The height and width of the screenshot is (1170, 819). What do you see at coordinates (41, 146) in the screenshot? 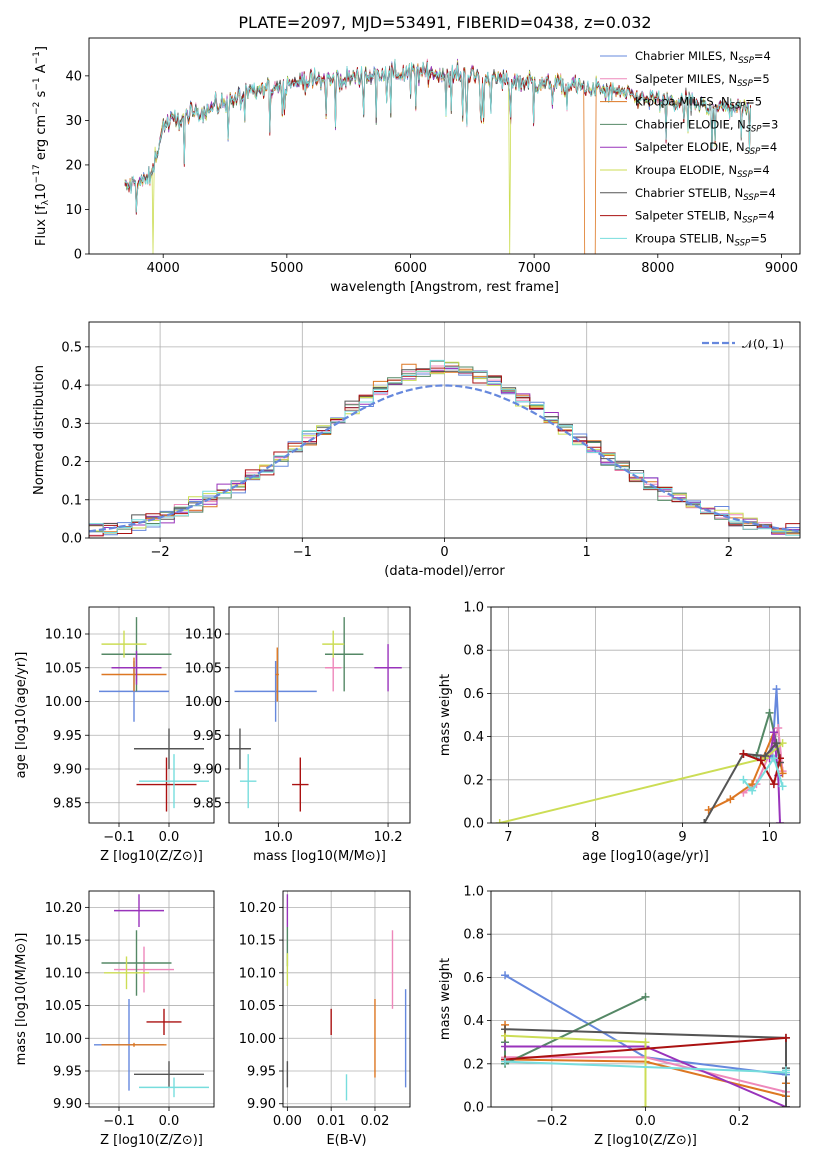
I see `y-axis-label: Flux [fλ10−17 erg cm−2 s−1 A−1]` at bounding box center [41, 146].